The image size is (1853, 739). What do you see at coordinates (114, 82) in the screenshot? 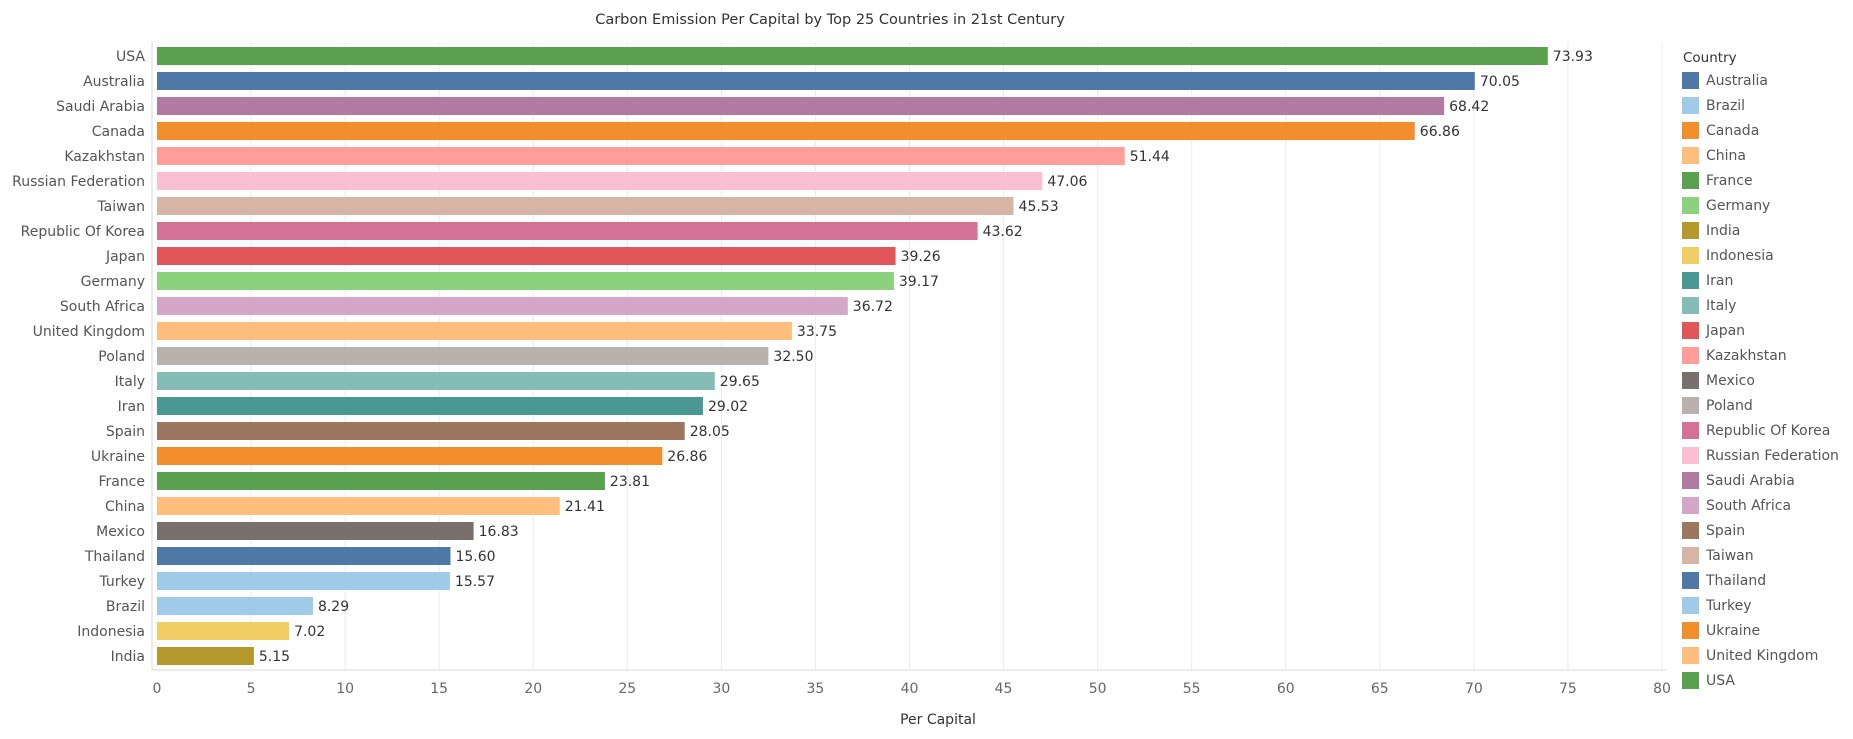
I see `category-label: Australia` at bounding box center [114, 82].